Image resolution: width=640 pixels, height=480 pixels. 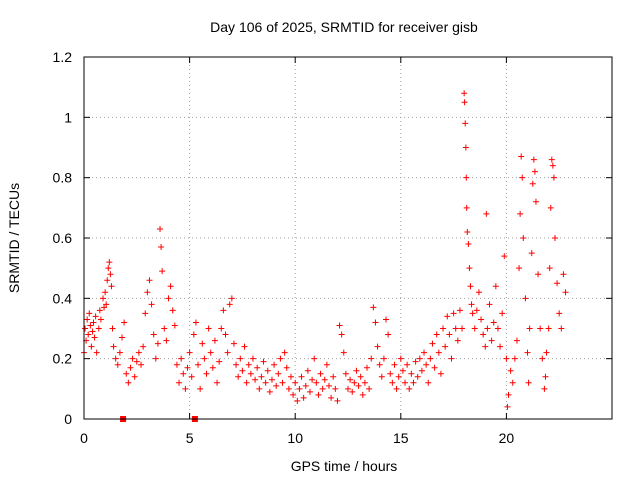 What do you see at coordinates (14, 238) in the screenshot?
I see `y-axis-label: SRMTID / TECUs` at bounding box center [14, 238].